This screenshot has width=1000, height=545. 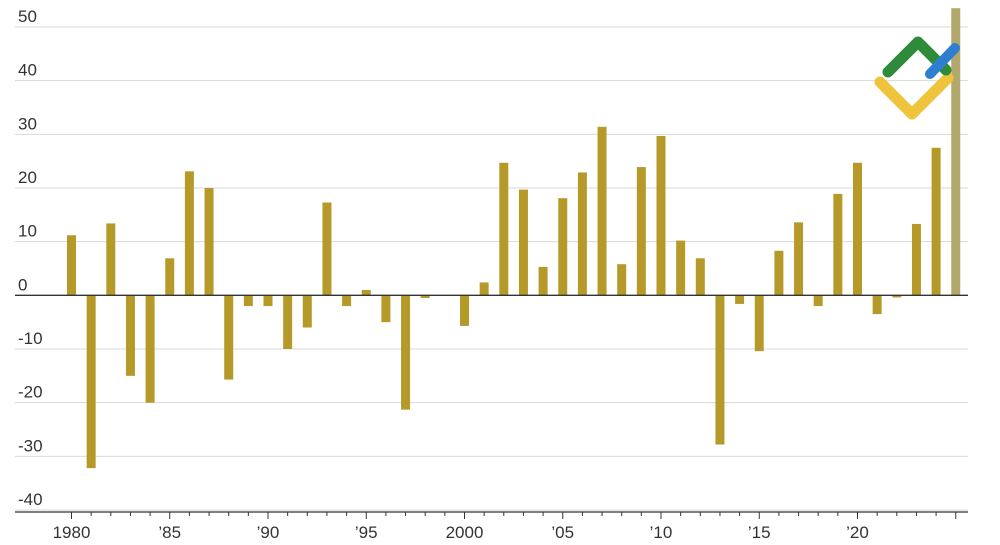 What do you see at coordinates (622, 280) in the screenshot?
I see `bar-2008` at bounding box center [622, 280].